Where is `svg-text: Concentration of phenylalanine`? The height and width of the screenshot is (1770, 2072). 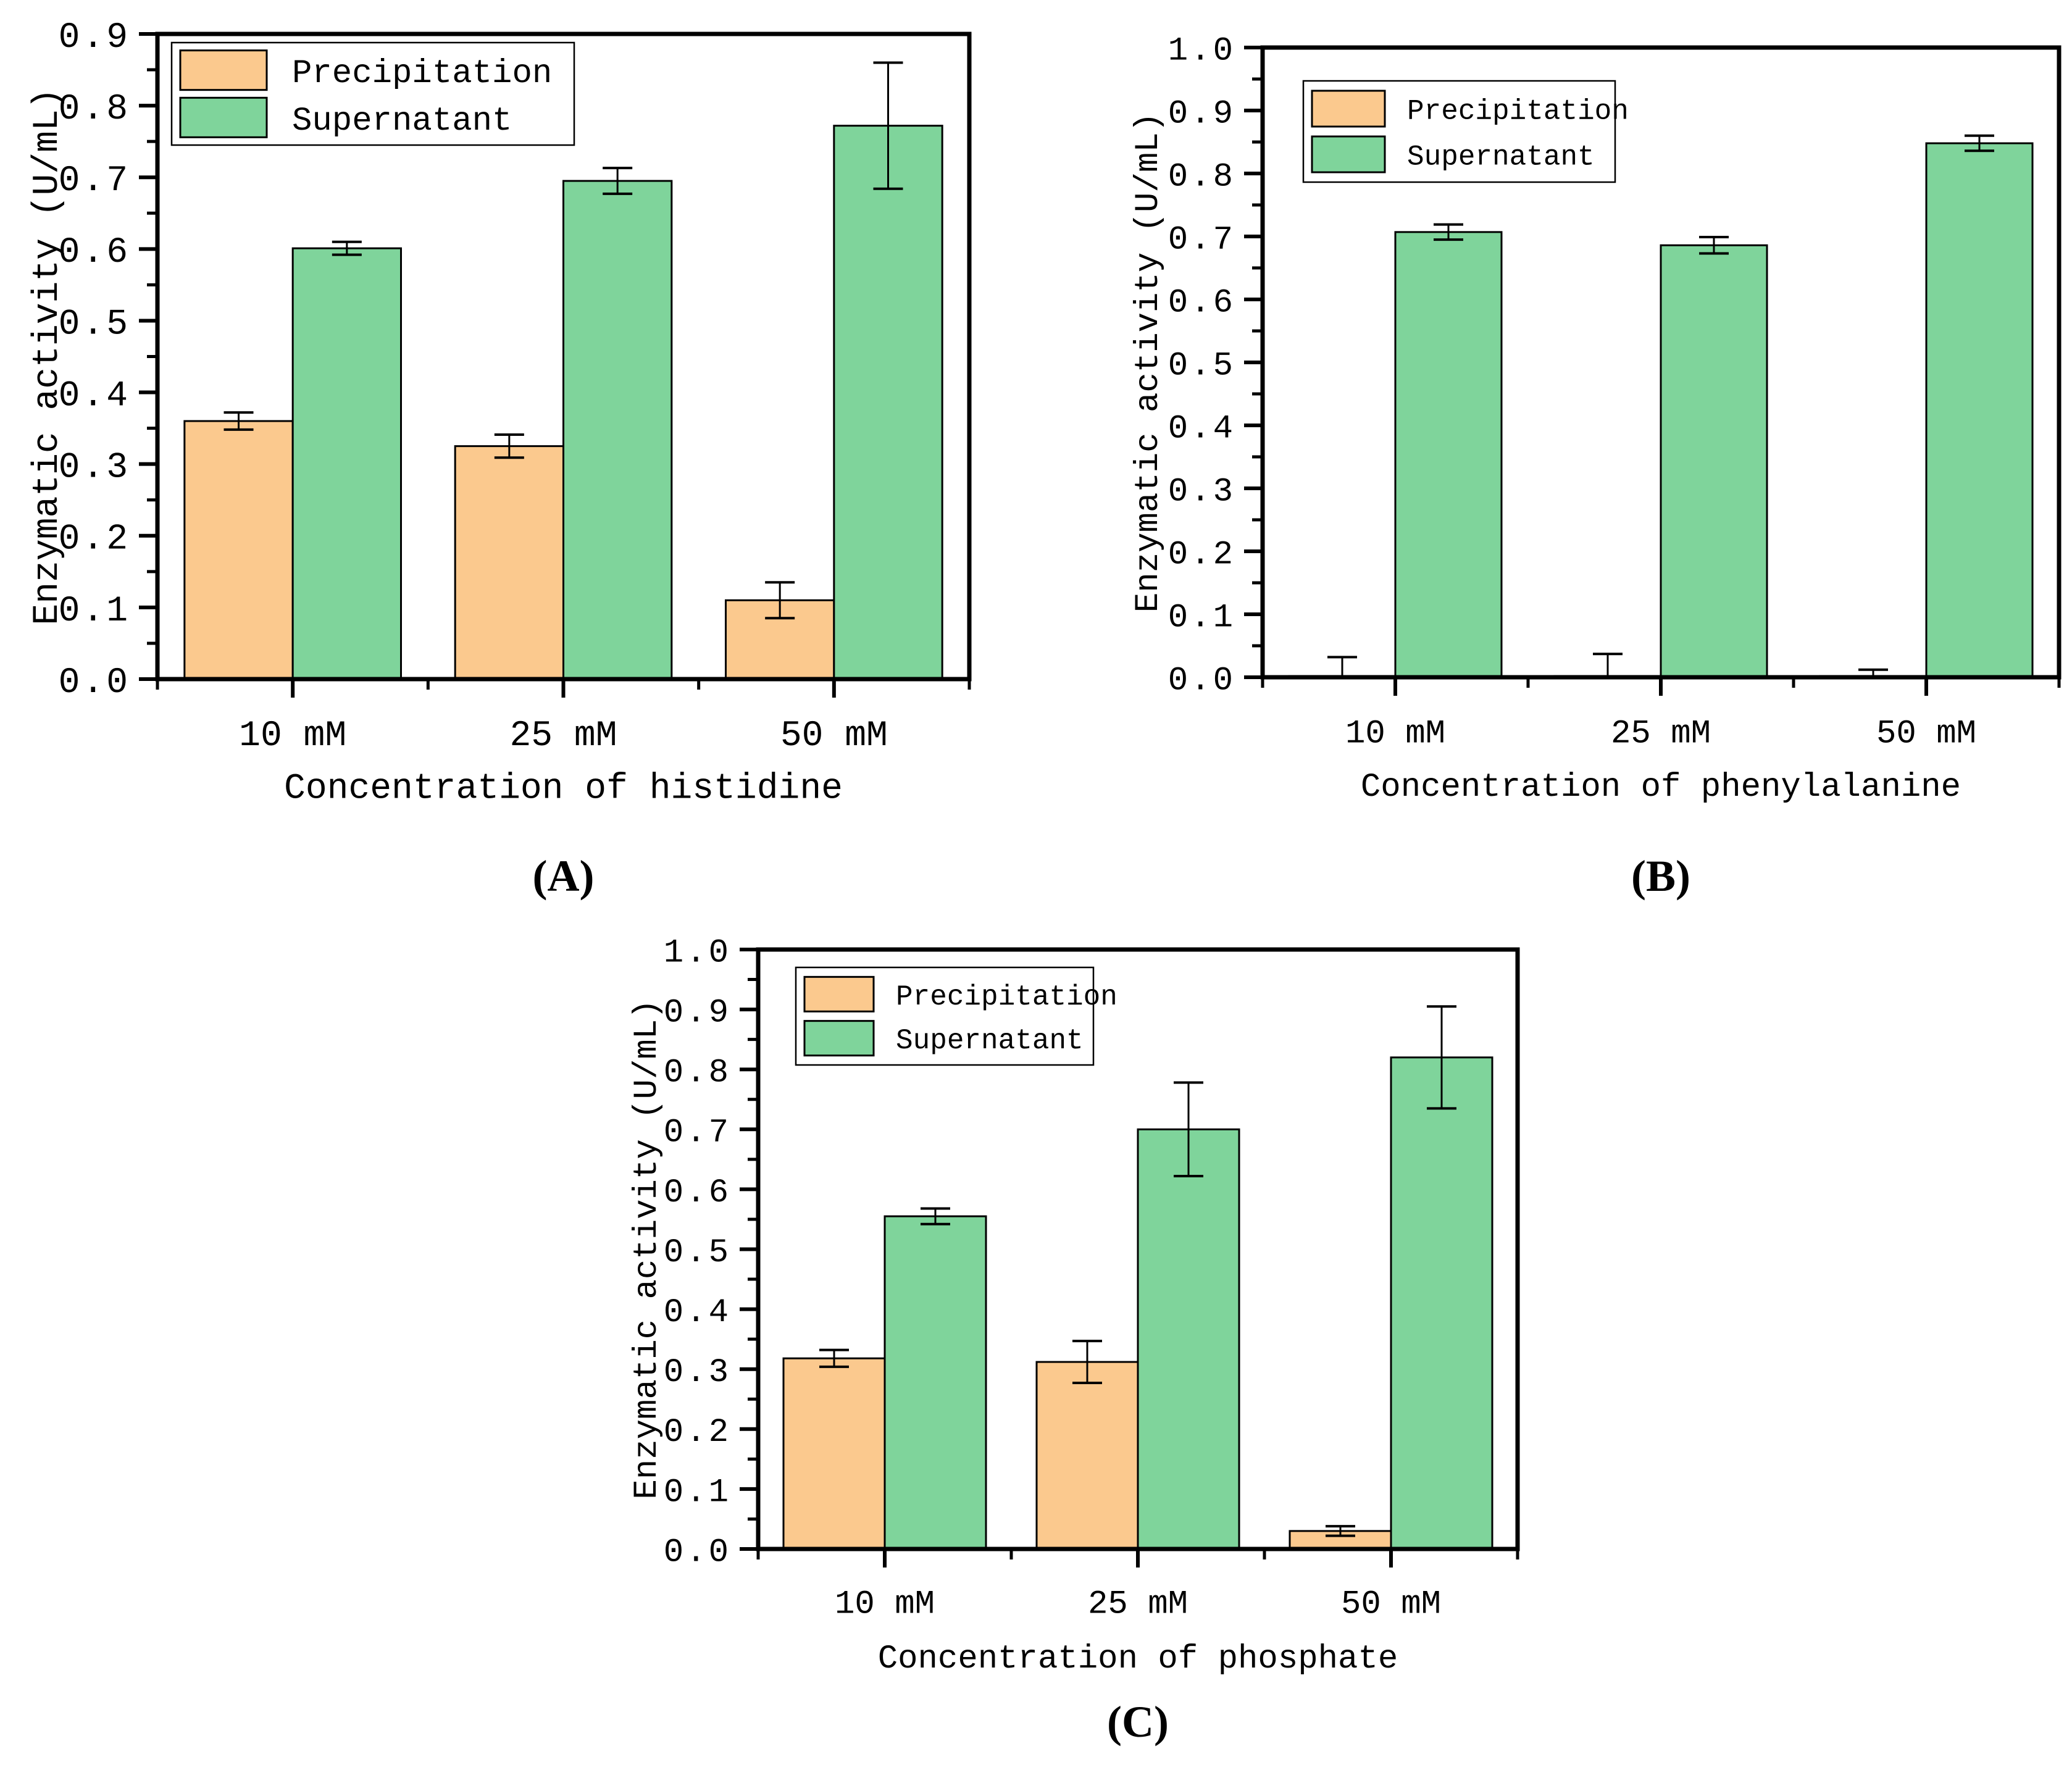
svg-text: Concentration of phenylalanine is located at coordinates (1661, 788).